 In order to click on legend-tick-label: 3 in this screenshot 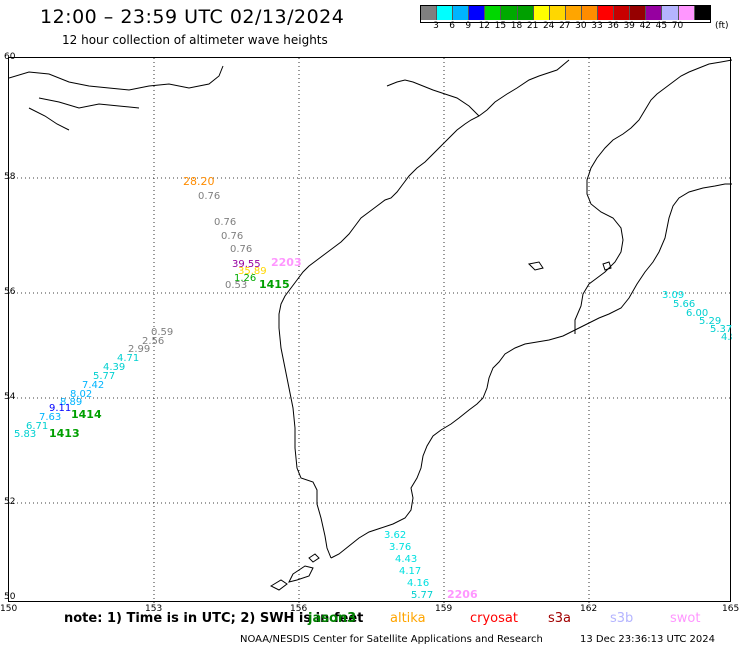, I will do `click(436, 26)`.